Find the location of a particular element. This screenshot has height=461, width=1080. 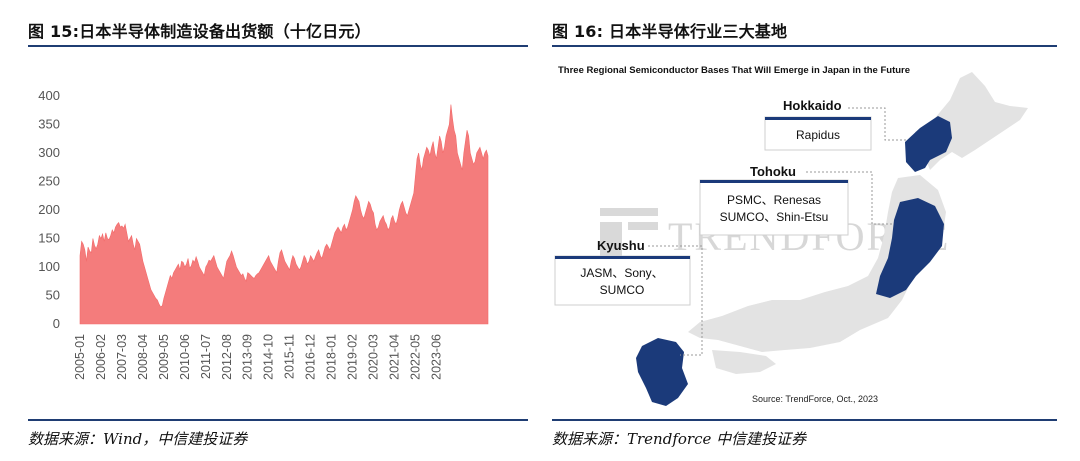

x-tick-label: 2005-01 is located at coordinates (80, 357).